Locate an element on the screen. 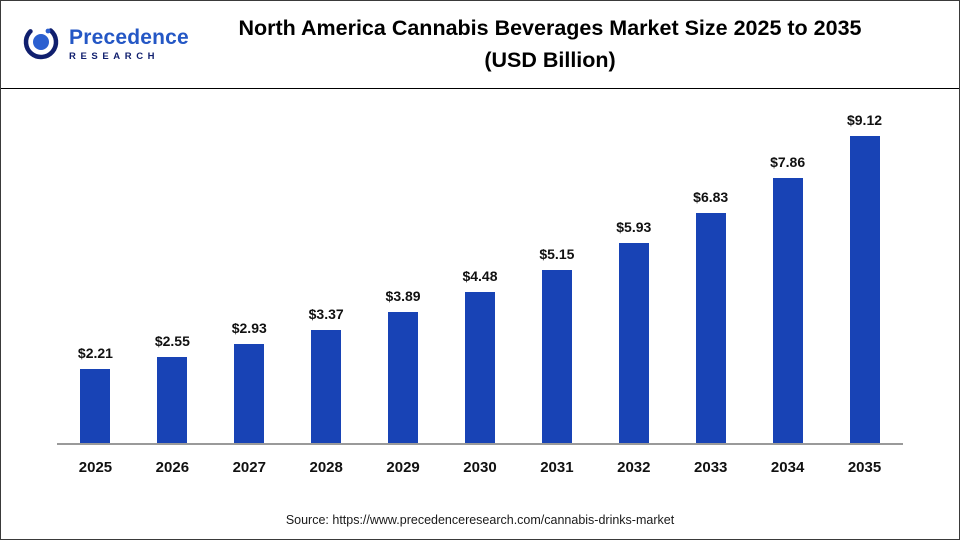 The width and height of the screenshot is (960, 540). bar-group: $2.93 is located at coordinates (249, 381).